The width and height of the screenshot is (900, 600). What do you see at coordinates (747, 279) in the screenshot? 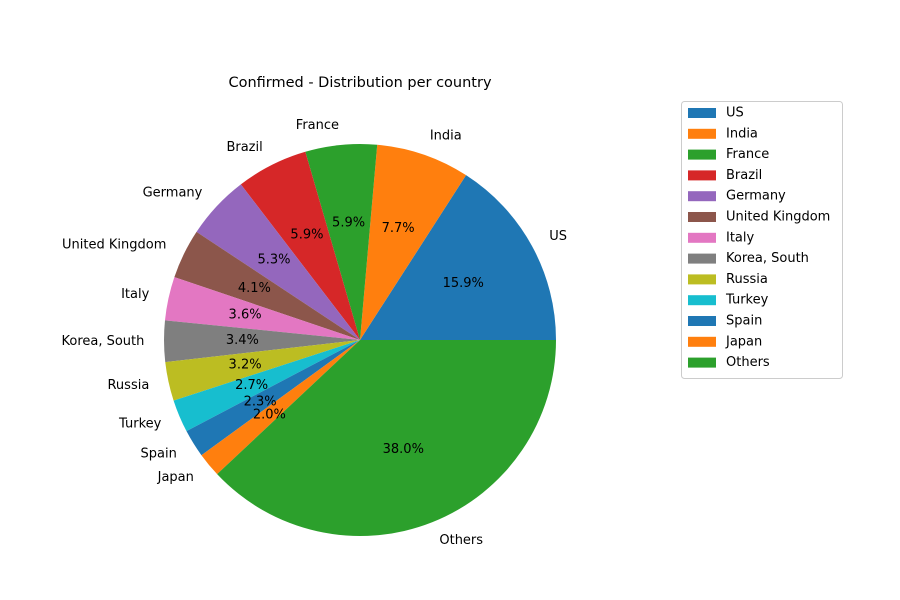
I see `legend-label-russia: Russia` at bounding box center [747, 279].